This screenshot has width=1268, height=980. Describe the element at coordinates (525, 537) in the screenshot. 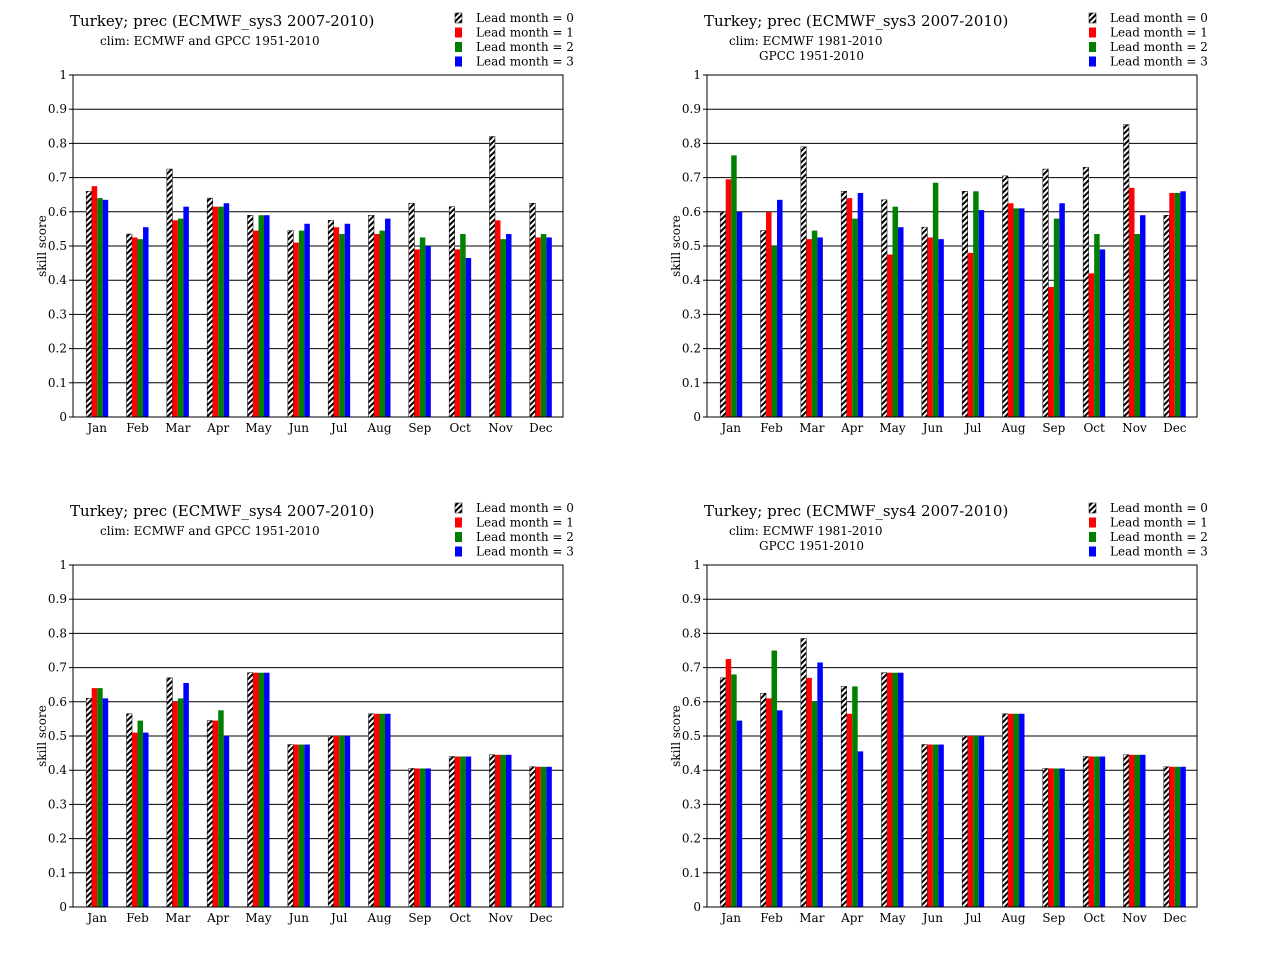

I see `legend-entry-2: Lead month = 2` at that location.